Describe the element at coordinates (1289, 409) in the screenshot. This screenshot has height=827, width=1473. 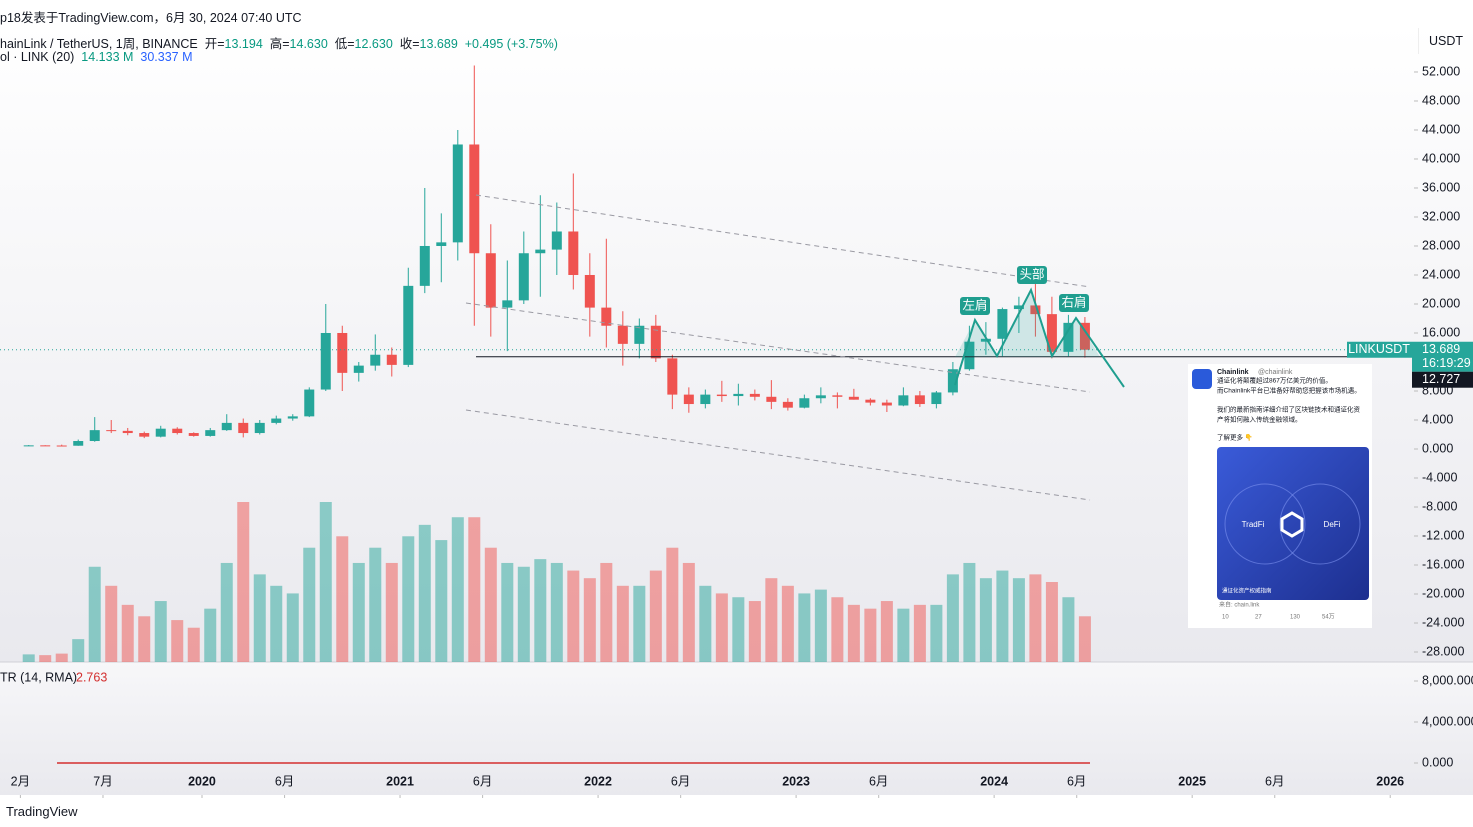
I see `tweet-line: 我们的最新指南详细介绍了区块链技术和通证化资` at that location.